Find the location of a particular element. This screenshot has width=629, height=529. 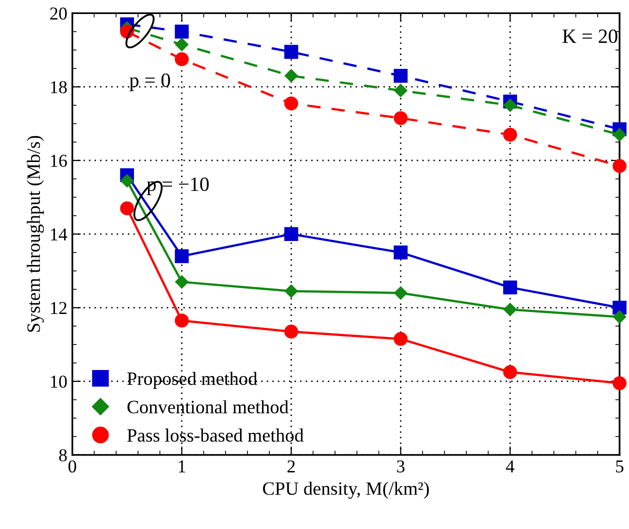

x-tick-label: 2 is located at coordinates (291, 466).